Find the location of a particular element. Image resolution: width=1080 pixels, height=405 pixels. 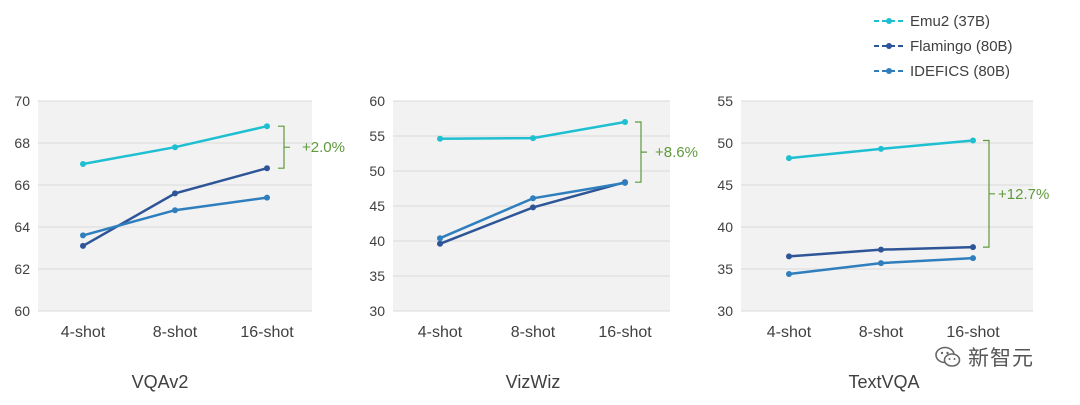

legend: Emu2 (37B) Flamingo (80B) IDEFICS (80B) is located at coordinates (943, 46).